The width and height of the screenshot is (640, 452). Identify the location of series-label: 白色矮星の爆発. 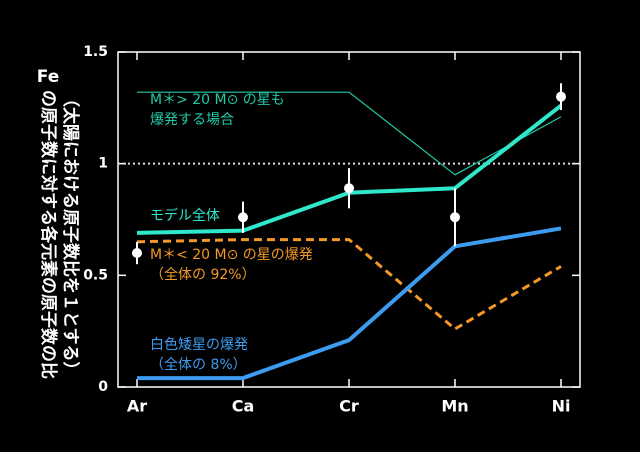
(199, 344).